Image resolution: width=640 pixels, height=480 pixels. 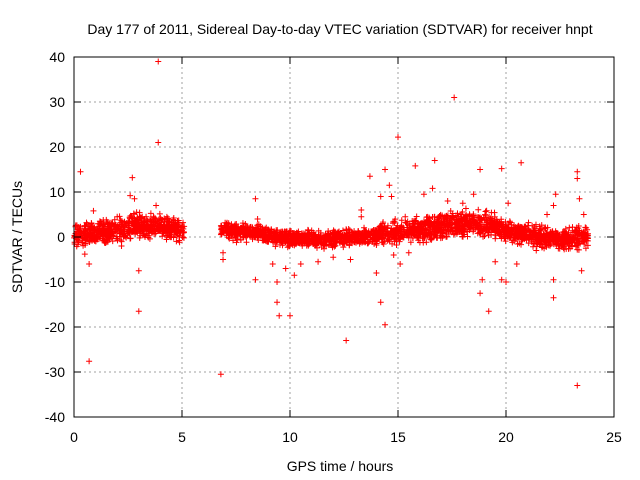 What do you see at coordinates (614, 437) in the screenshot?
I see `x-tick-label: 25` at bounding box center [614, 437].